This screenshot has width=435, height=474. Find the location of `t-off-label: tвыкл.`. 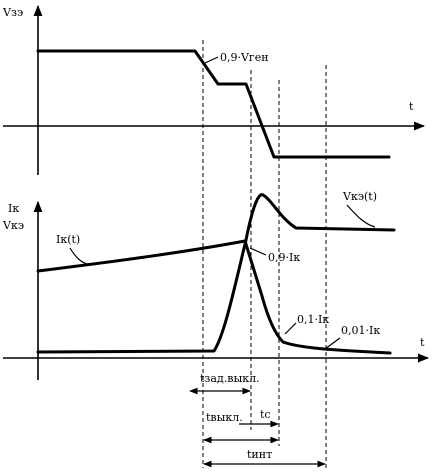

t-off-label: tвыкл. is located at coordinates (224, 417).